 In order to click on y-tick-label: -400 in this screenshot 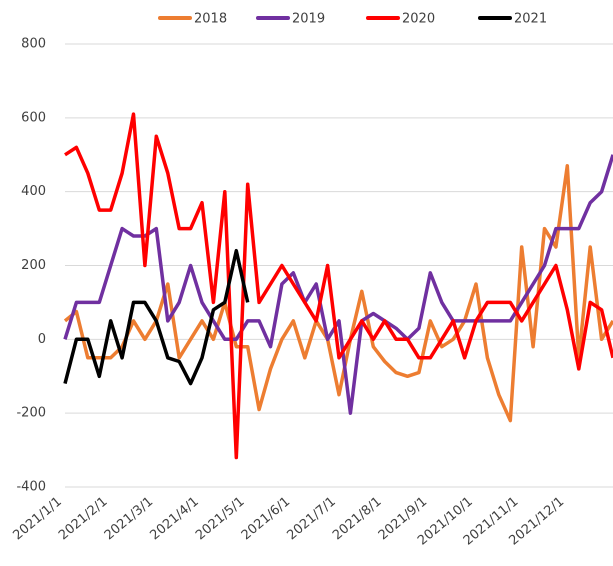, I will do `click(31, 487)`.